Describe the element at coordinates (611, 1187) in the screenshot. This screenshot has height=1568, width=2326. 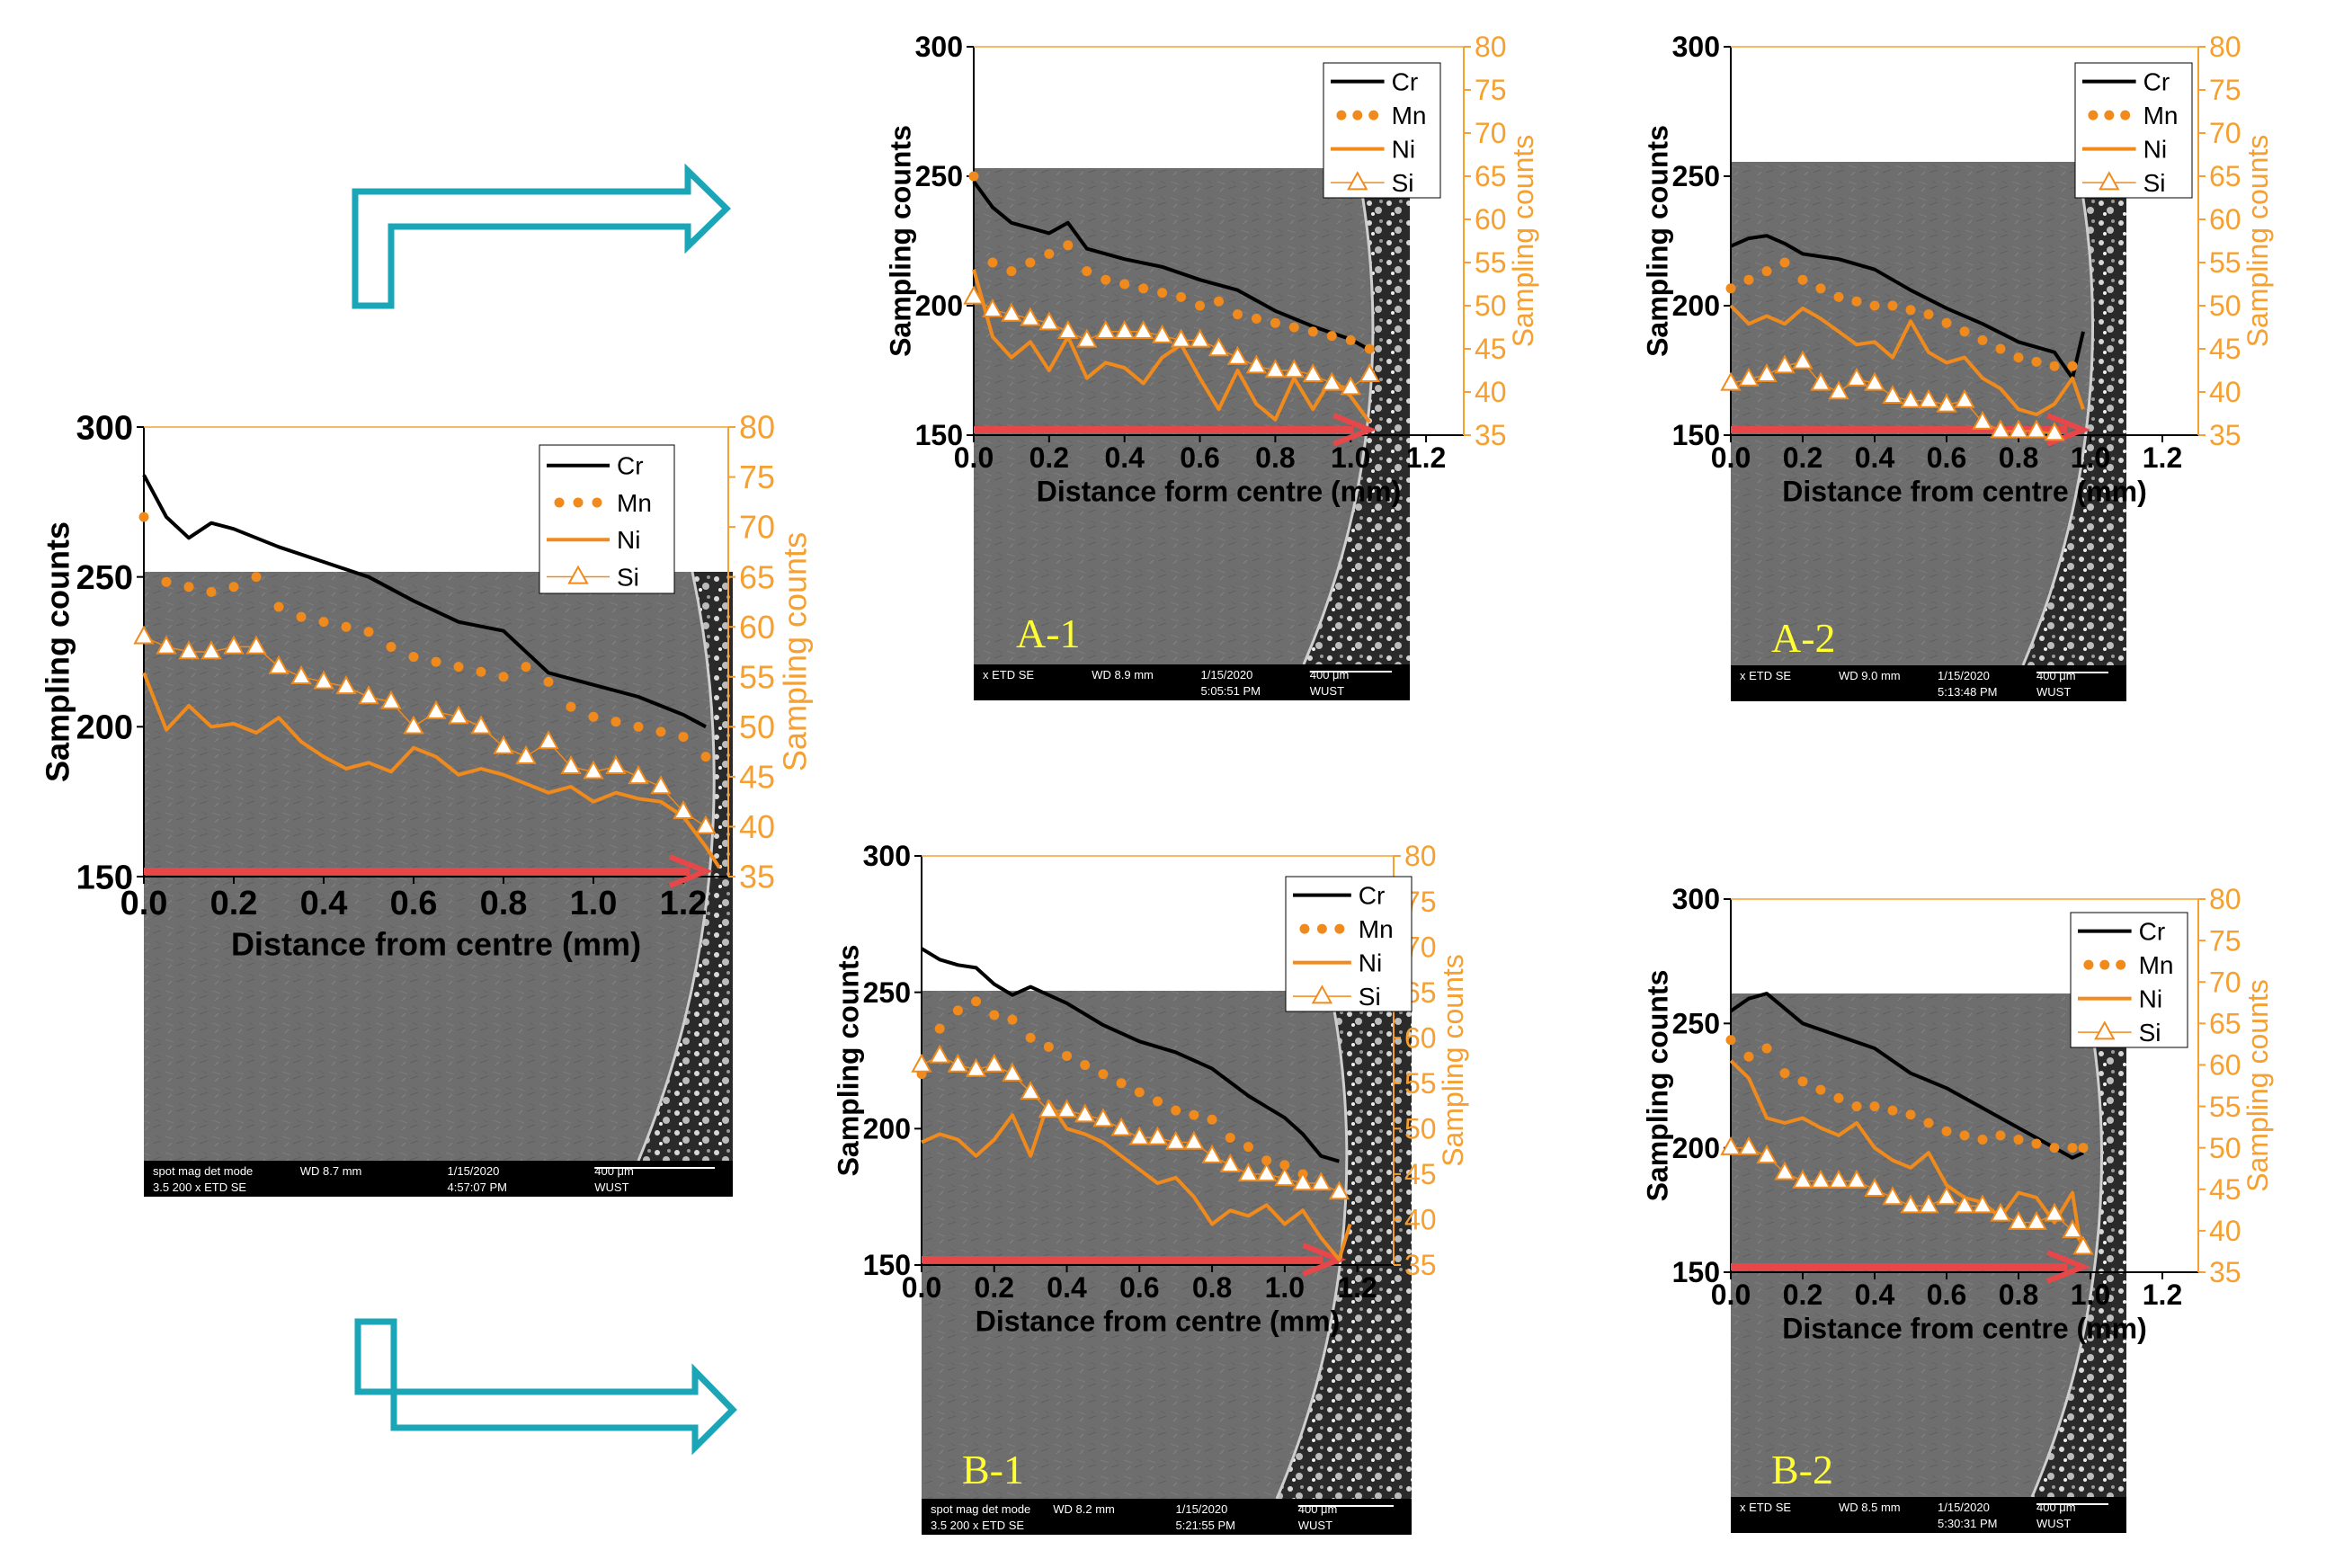
I see `sem-info-text: WUST` at that location.